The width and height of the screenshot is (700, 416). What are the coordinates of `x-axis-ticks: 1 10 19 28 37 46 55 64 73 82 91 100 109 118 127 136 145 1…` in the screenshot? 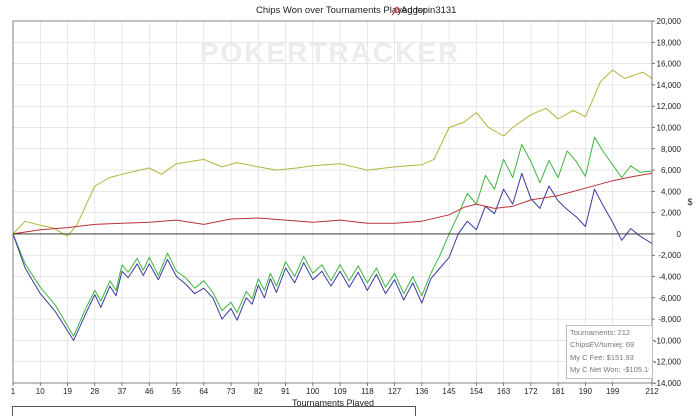 It's located at (335, 389).